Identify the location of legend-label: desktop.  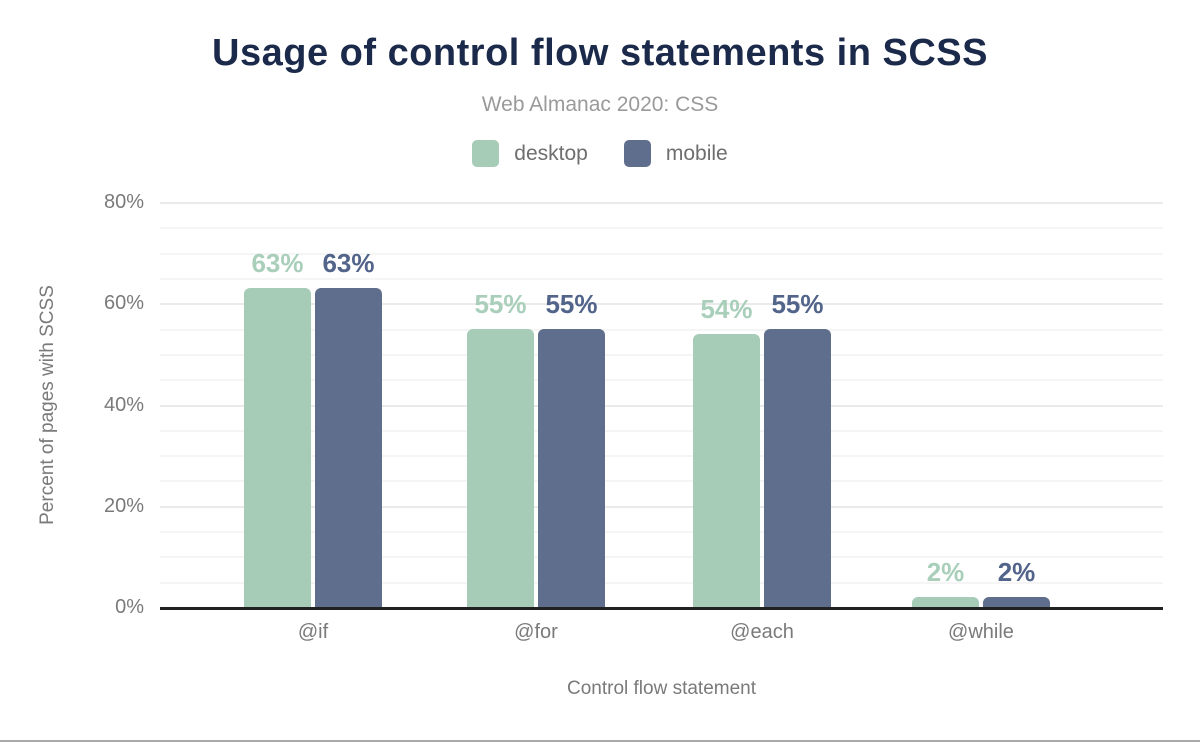
(551, 153).